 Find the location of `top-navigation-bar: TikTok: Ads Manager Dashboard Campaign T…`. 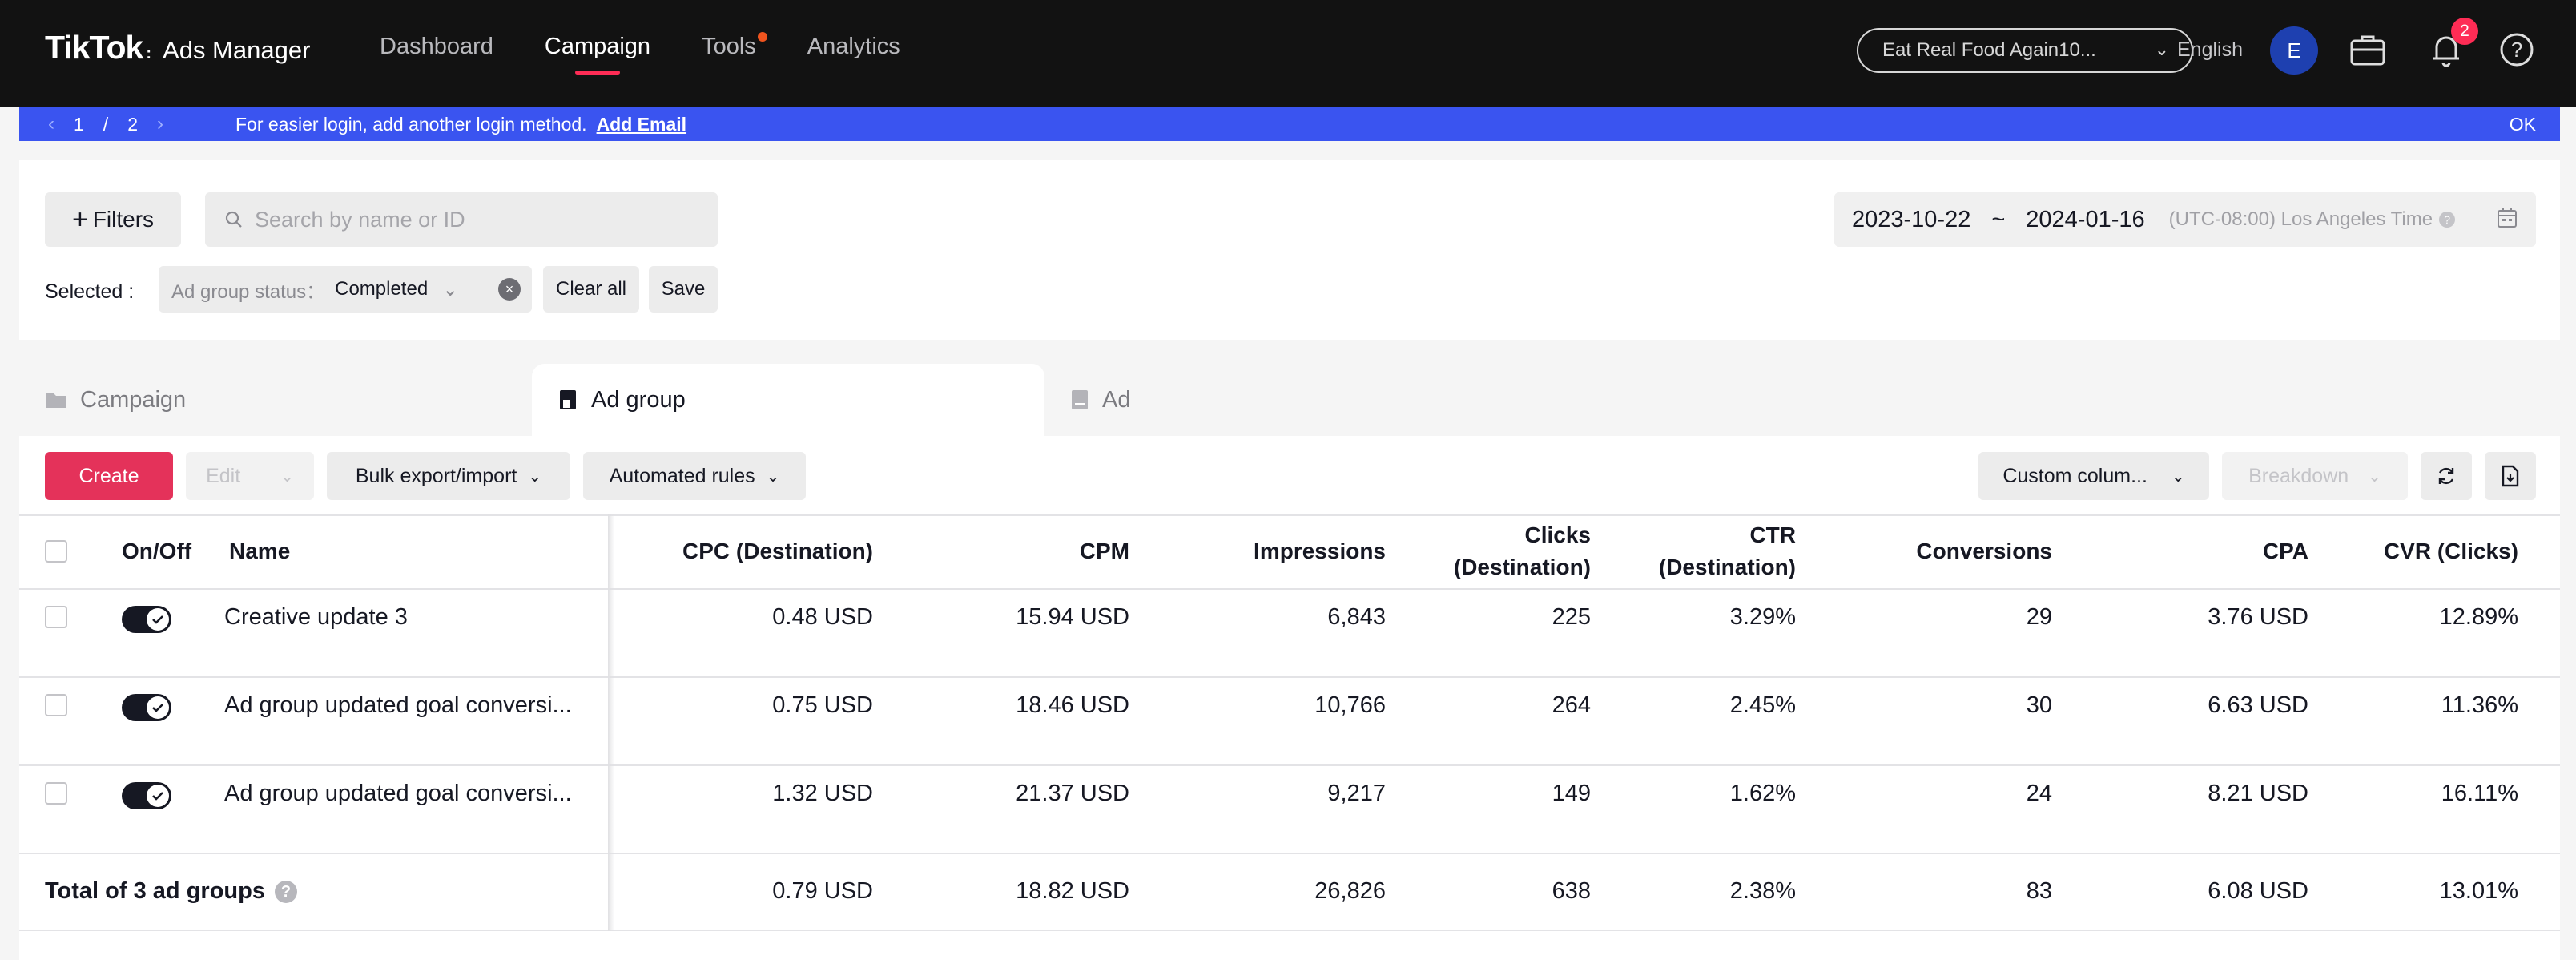

top-navigation-bar: TikTok: Ads Manager Dashboard Campaign T… is located at coordinates (1288, 53).